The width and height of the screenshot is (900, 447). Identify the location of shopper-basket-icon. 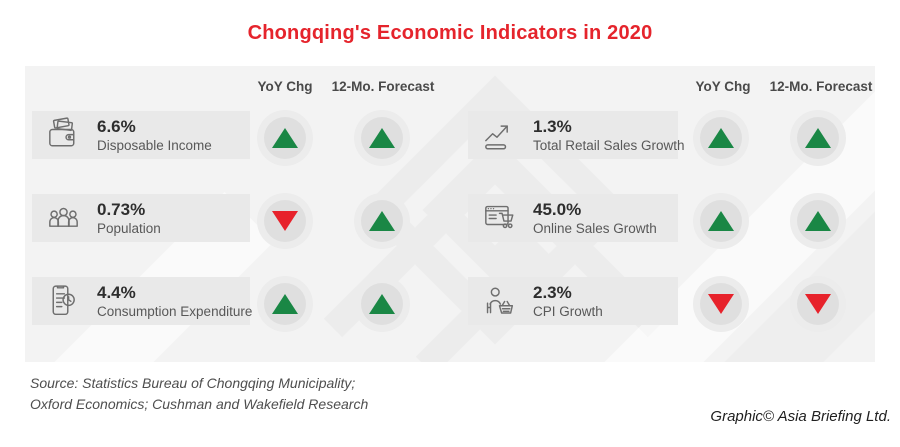
(499, 301).